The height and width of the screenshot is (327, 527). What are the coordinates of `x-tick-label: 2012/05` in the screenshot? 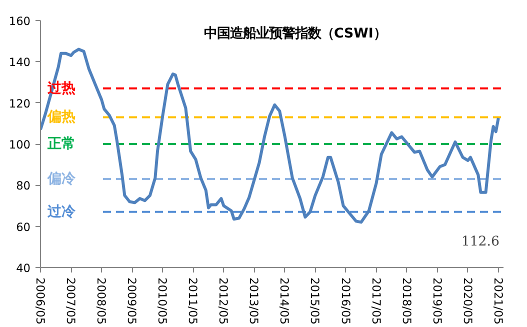 It's located at (223, 301).